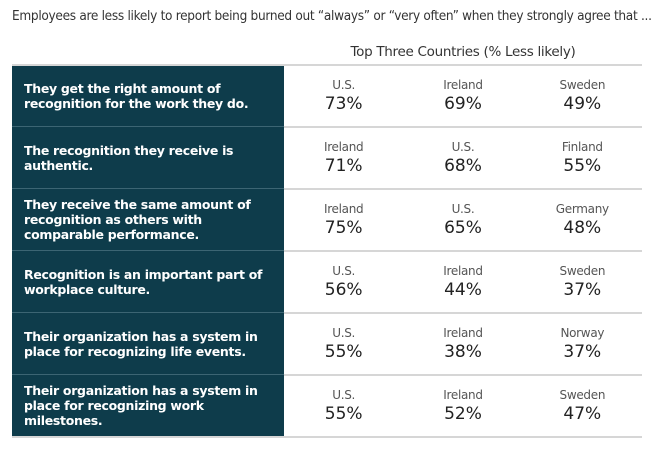 The width and height of the screenshot is (657, 449). I want to click on country-result: Ireland 75%, so click(343, 220).